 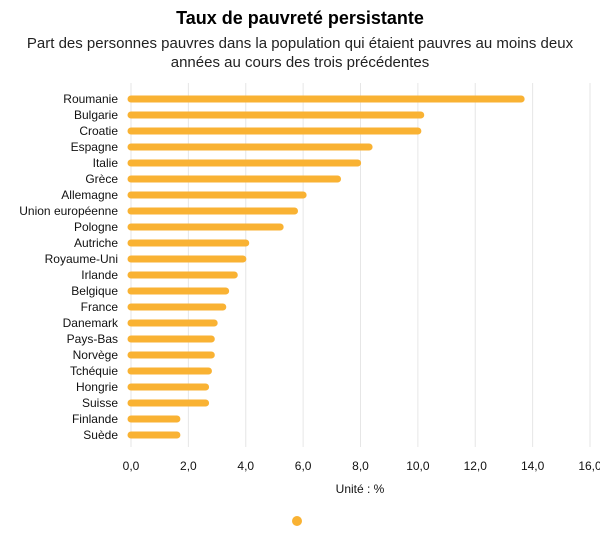 What do you see at coordinates (90, 99) in the screenshot?
I see `category-label: Roumanie` at bounding box center [90, 99].